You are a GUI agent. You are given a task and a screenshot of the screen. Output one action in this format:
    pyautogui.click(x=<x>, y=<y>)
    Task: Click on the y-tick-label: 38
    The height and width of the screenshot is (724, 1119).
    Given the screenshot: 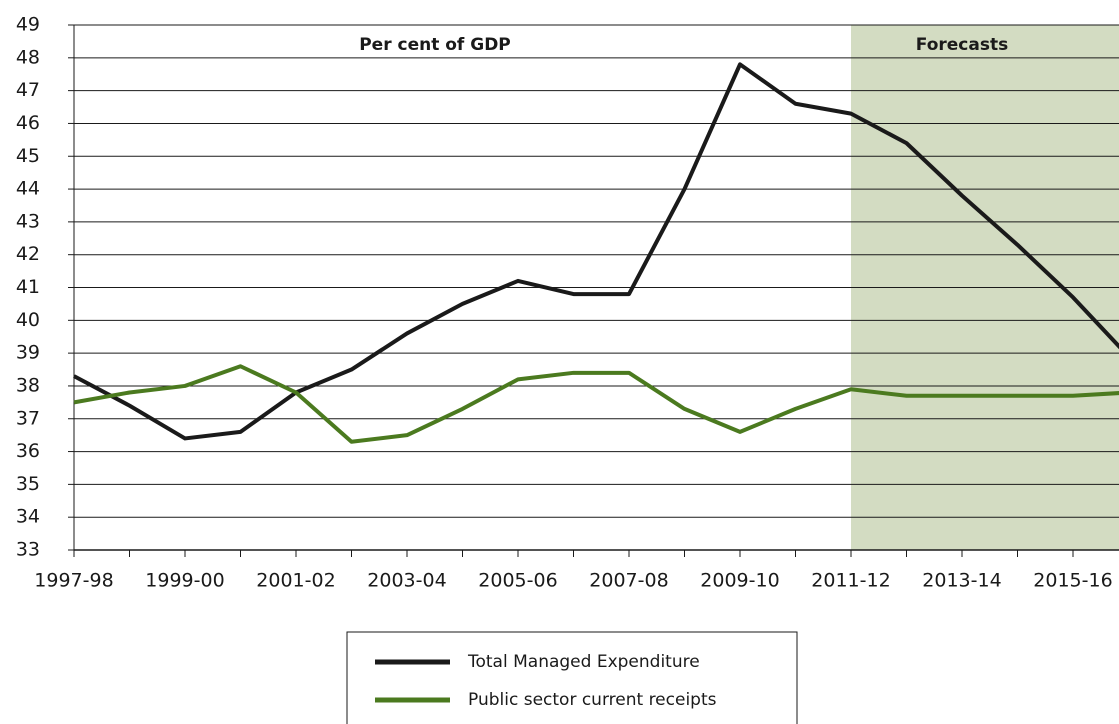 What is the action you would take?
    pyautogui.click(x=28, y=385)
    